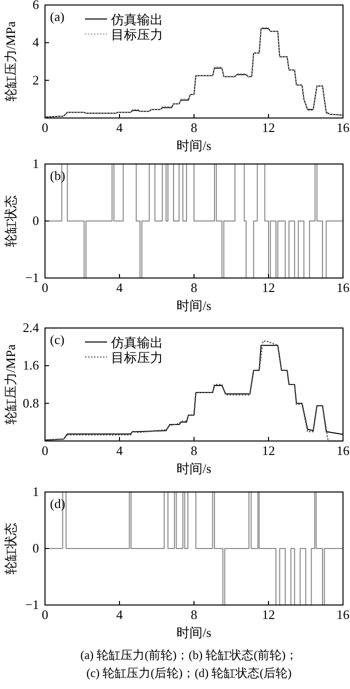  What do you see at coordinates (30, 402) in the screenshot?
I see `y-tick-label: 0.8` at bounding box center [30, 402].